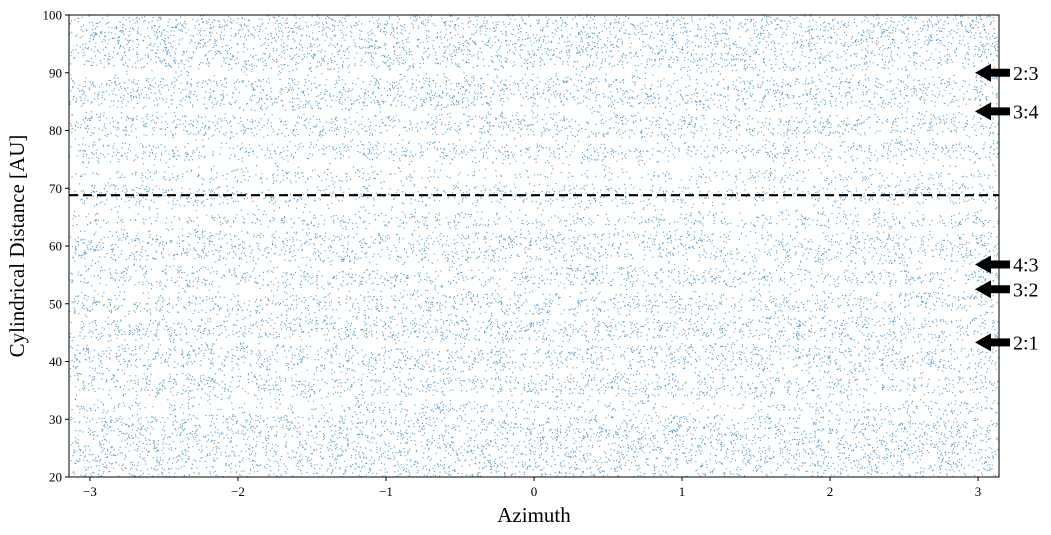  What do you see at coordinates (386, 491) in the screenshot?
I see `x-tick-label: −1` at bounding box center [386, 491].